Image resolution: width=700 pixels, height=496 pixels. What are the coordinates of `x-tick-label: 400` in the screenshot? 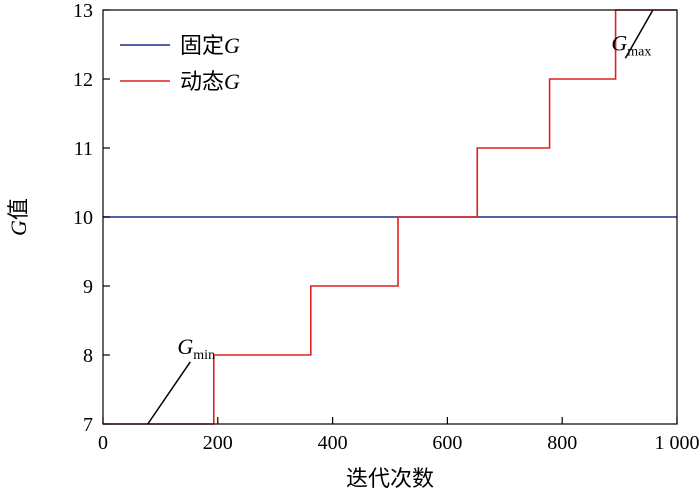 It's located at (333, 443).